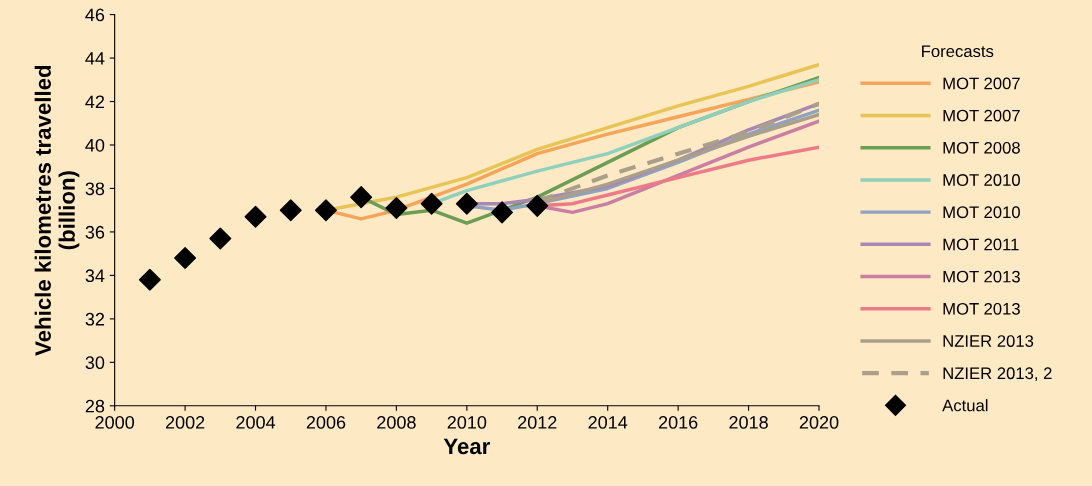  What do you see at coordinates (467, 422) in the screenshot?
I see `x-tick-label: 2010` at bounding box center [467, 422].